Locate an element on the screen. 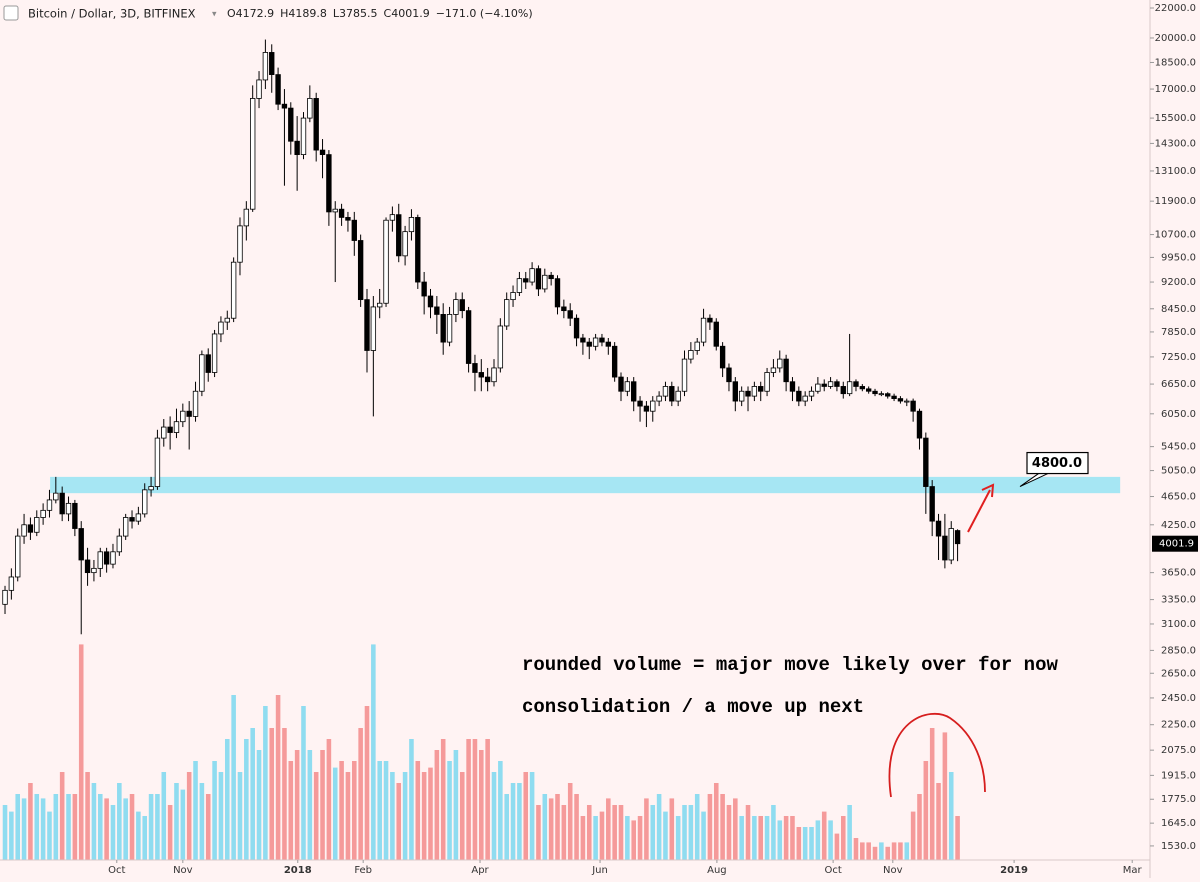 Image resolution: width=1200 pixels, height=882 pixels. y-tick-label: 15500.0 is located at coordinates (1175, 118).